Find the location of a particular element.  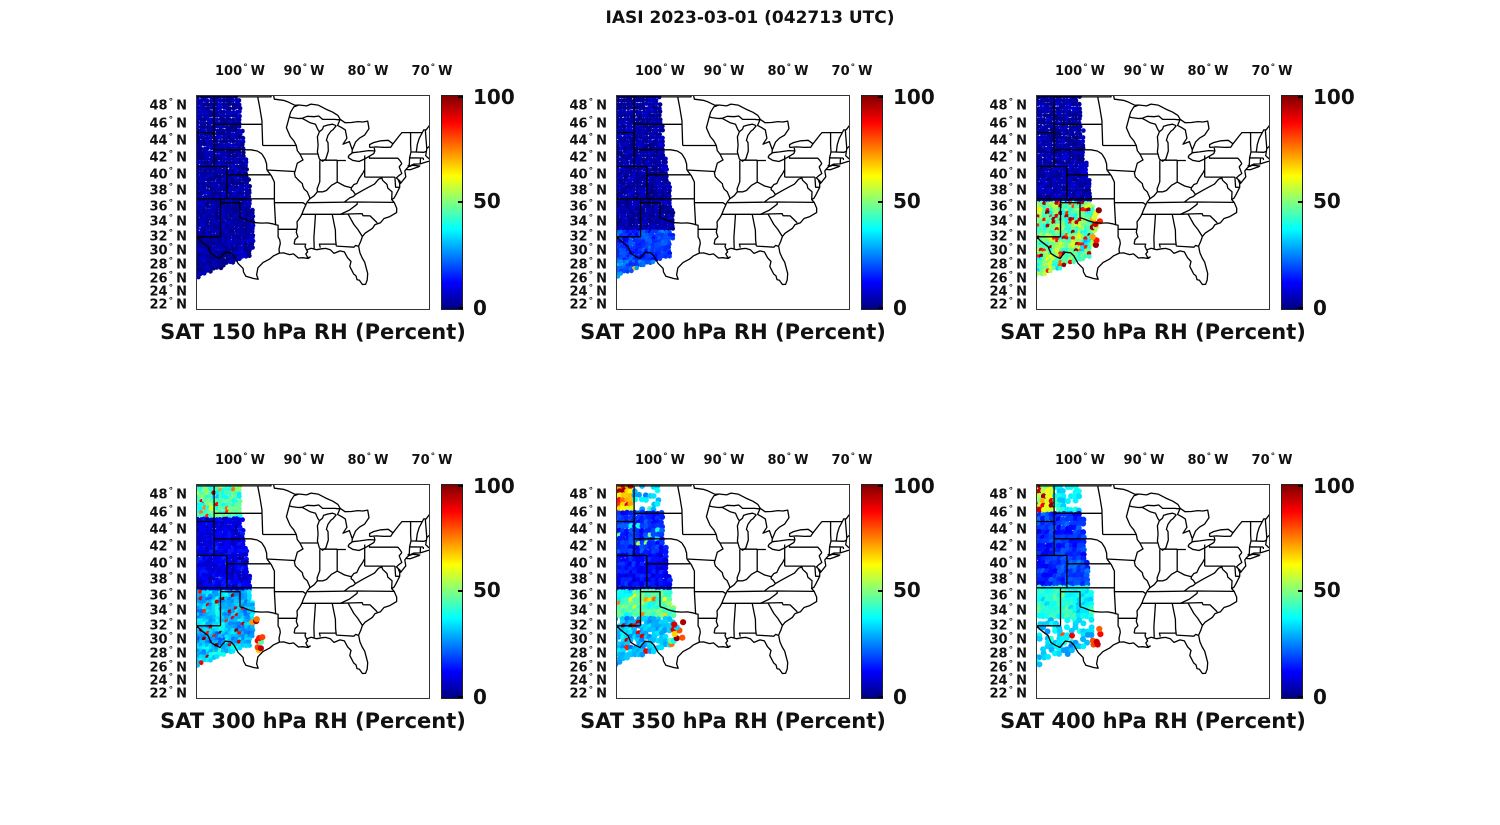

lat-tick-44n: 44° N is located at coordinates (588, 529).